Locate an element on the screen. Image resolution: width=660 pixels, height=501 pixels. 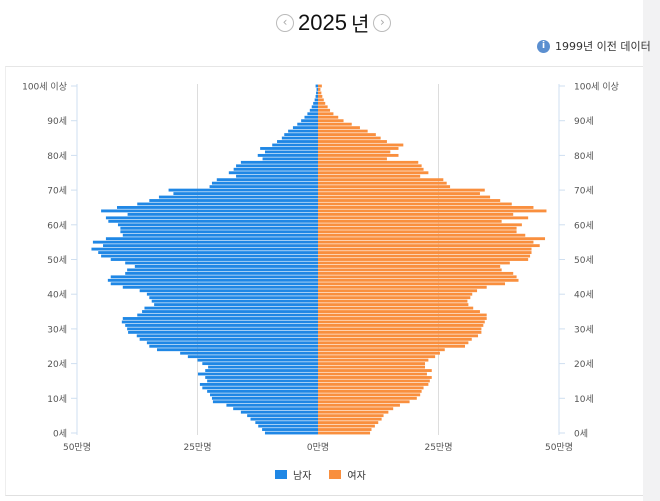
age-tick-label-left: 30세 is located at coordinates (57, 329).